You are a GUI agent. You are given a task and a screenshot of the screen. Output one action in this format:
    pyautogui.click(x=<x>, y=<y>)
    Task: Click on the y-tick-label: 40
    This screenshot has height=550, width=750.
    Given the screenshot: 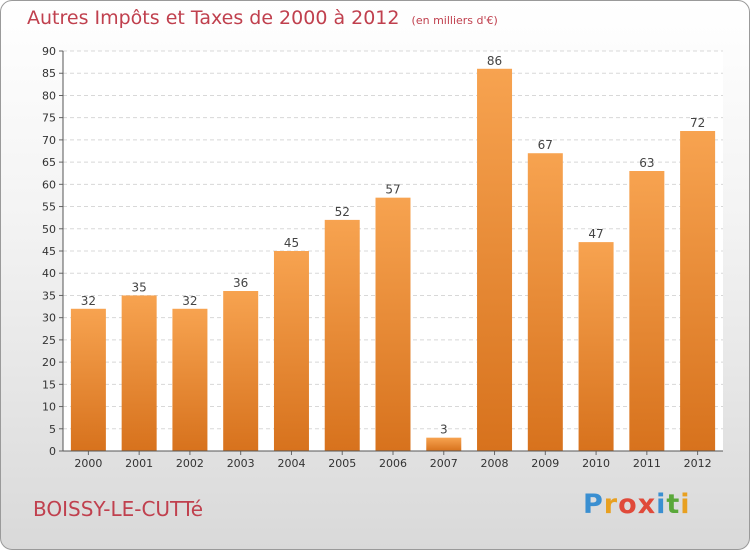 What is the action you would take?
    pyautogui.click(x=49, y=273)
    